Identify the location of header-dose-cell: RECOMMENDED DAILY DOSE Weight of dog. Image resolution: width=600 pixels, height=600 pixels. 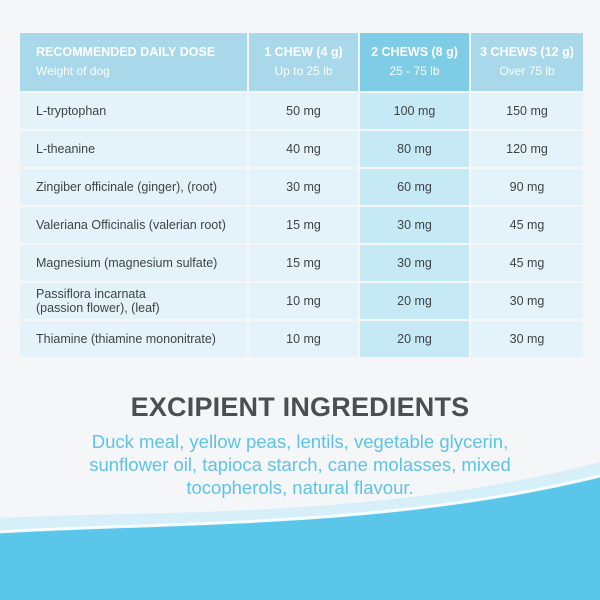
(133, 62).